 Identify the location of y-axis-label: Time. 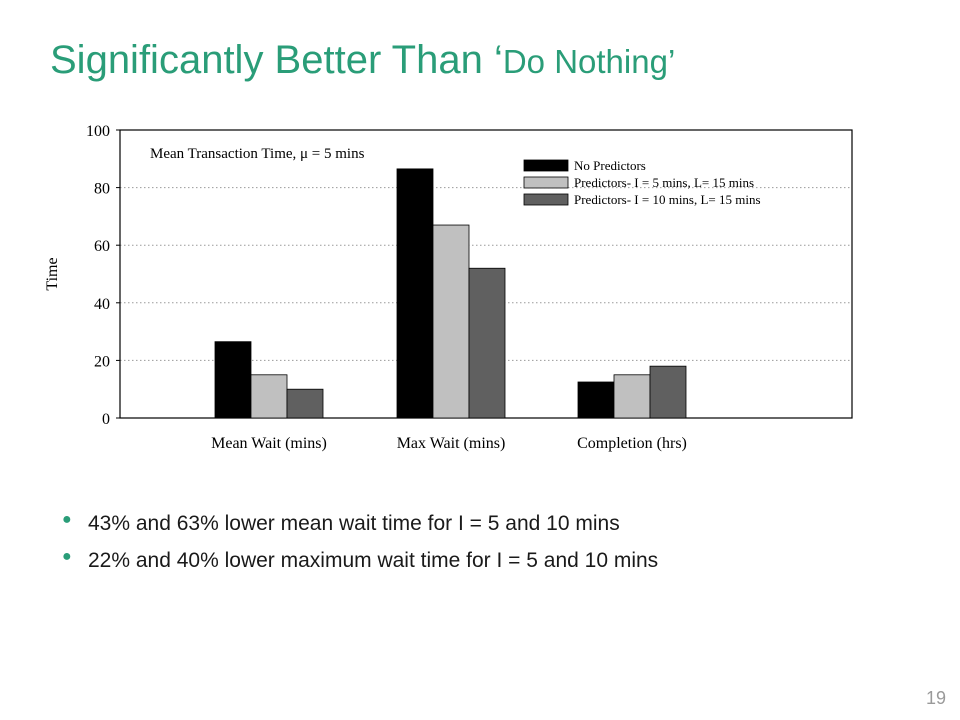
(52, 273).